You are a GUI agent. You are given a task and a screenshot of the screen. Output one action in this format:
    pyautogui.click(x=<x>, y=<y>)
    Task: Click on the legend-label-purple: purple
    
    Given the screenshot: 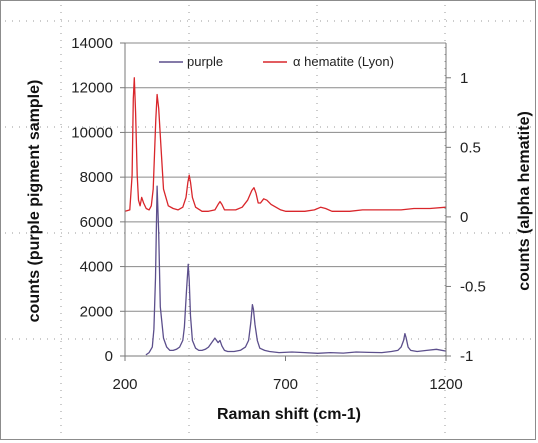 What is the action you would take?
    pyautogui.click(x=205, y=61)
    